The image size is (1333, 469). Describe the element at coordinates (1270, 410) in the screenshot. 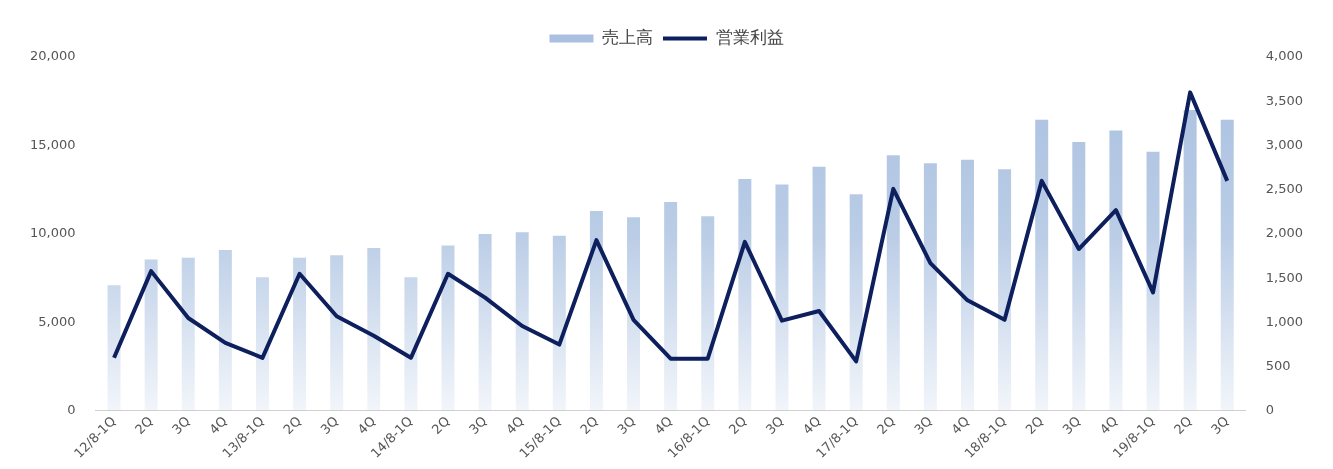

I see `y2-tick-label: 0` at that location.